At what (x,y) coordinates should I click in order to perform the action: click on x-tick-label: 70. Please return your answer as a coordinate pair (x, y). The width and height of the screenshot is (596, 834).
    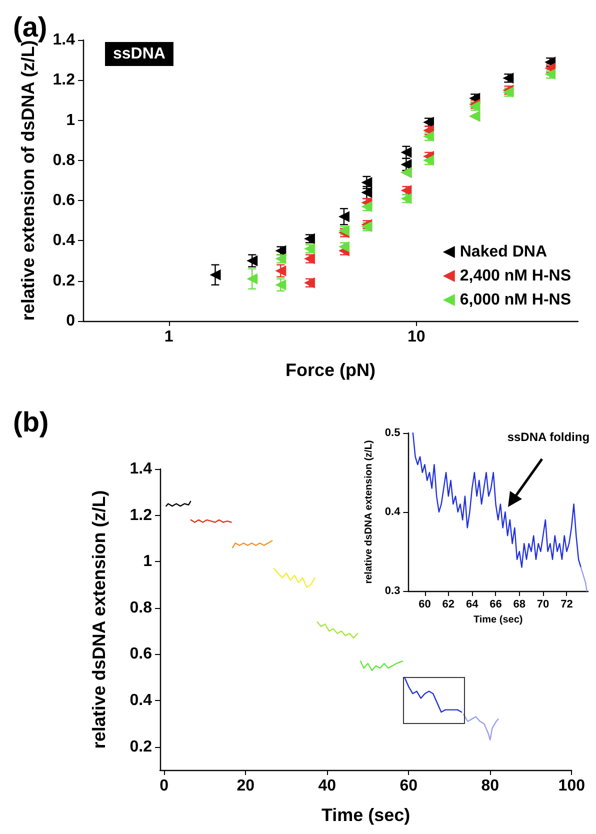
    Looking at the image, I should click on (543, 604).